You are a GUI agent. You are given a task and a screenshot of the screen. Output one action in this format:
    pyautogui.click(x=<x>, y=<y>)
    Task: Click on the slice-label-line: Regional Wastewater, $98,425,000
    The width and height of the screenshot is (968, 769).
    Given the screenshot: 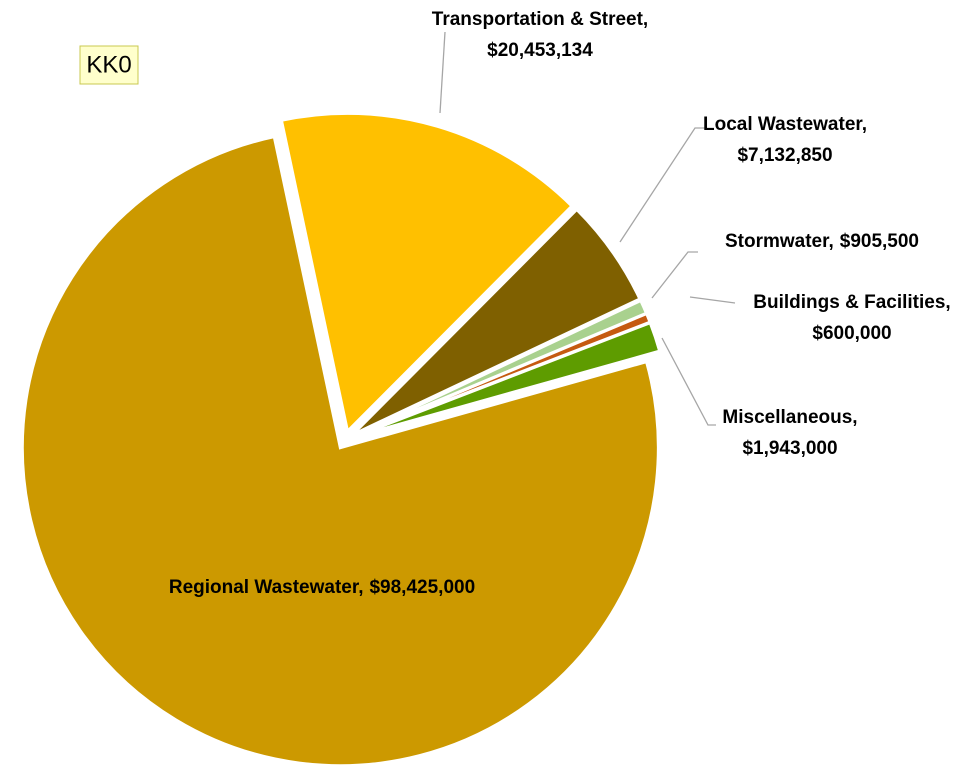 What is the action you would take?
    pyautogui.click(x=322, y=587)
    